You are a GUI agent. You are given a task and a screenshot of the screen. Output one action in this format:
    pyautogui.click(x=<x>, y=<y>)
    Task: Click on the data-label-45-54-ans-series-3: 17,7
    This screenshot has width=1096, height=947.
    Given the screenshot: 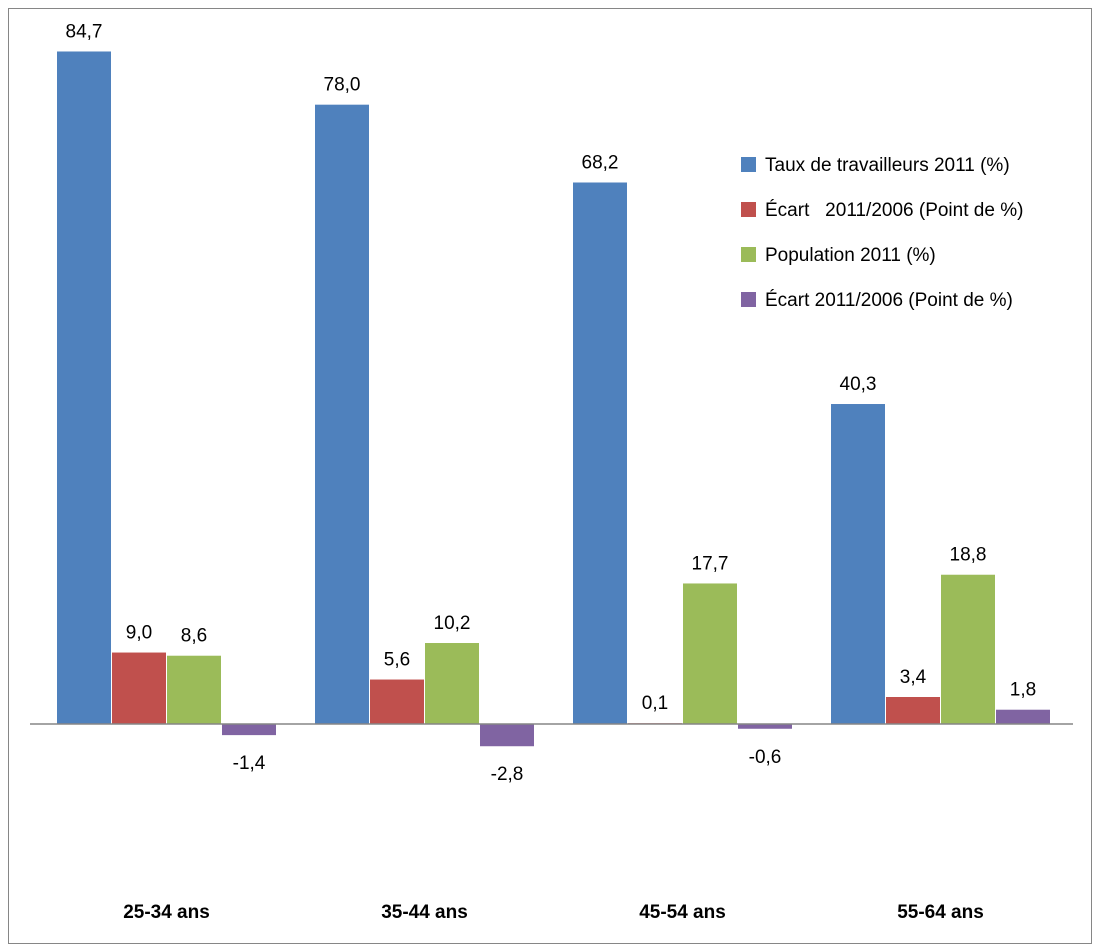 What is the action you would take?
    pyautogui.click(x=710, y=563)
    